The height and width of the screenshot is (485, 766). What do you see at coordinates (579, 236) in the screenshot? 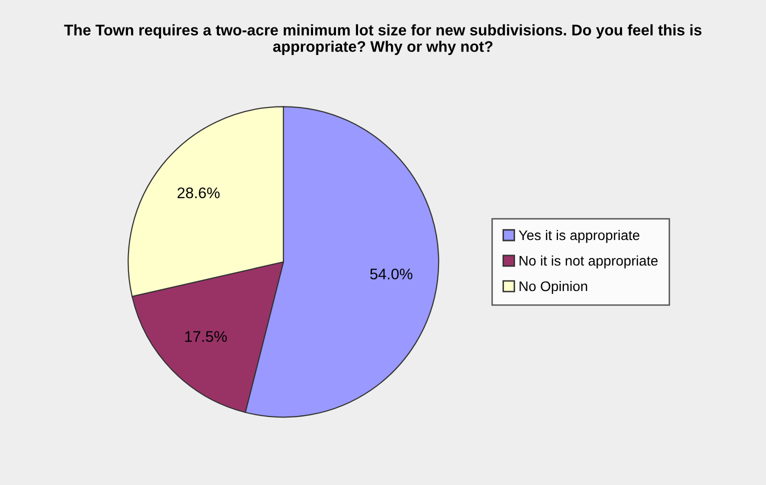
I see `legend-label: Yes it is appropriate` at bounding box center [579, 236].